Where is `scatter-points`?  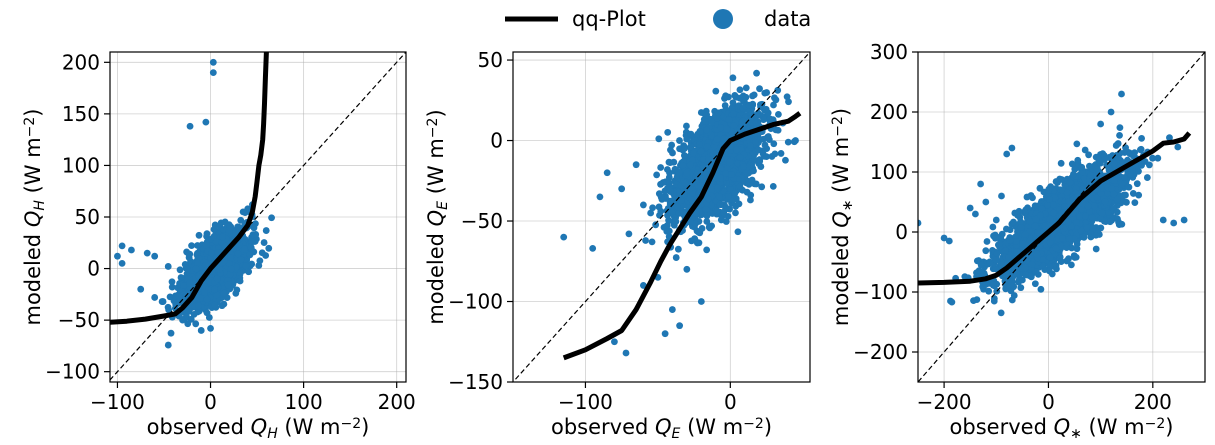 scatter-points is located at coordinates (679, 213).